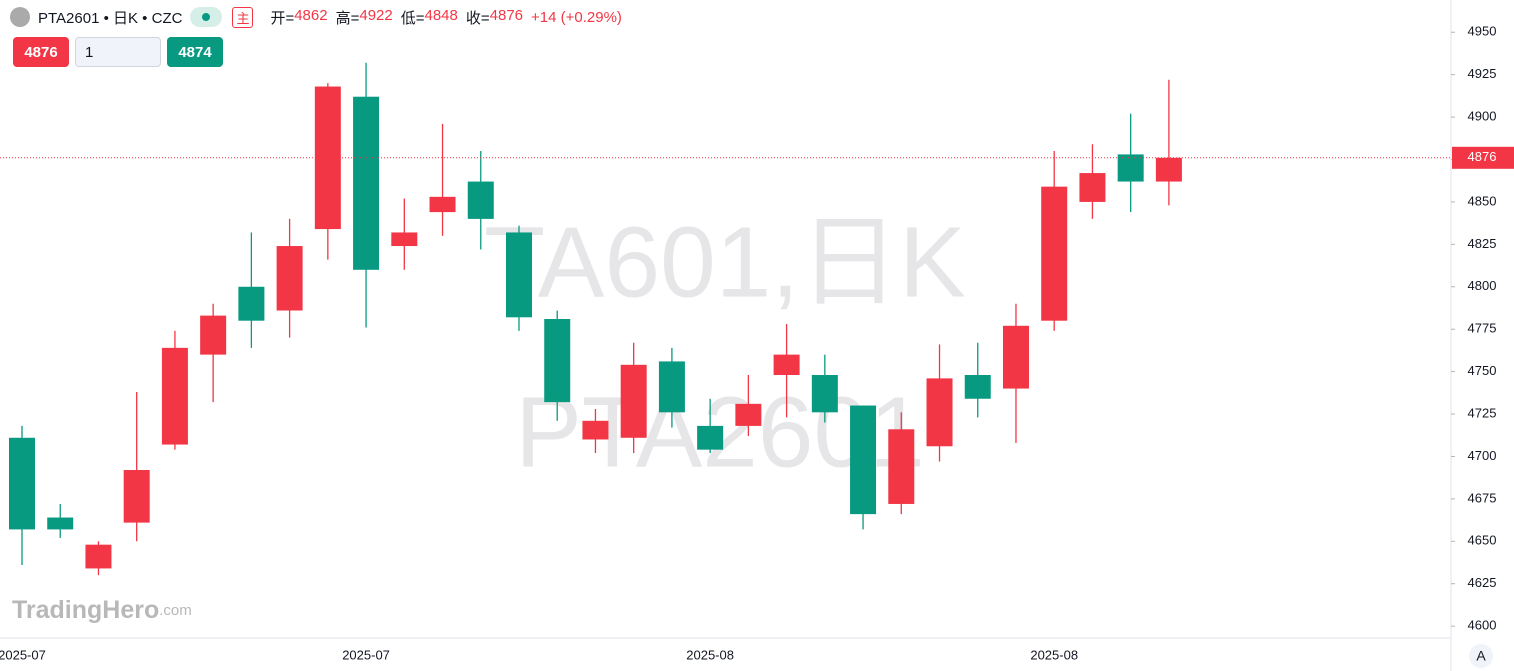  I want to click on ohlc: 开= 4862 高= 4922 低= 4848 收= 4876, so click(400, 17).